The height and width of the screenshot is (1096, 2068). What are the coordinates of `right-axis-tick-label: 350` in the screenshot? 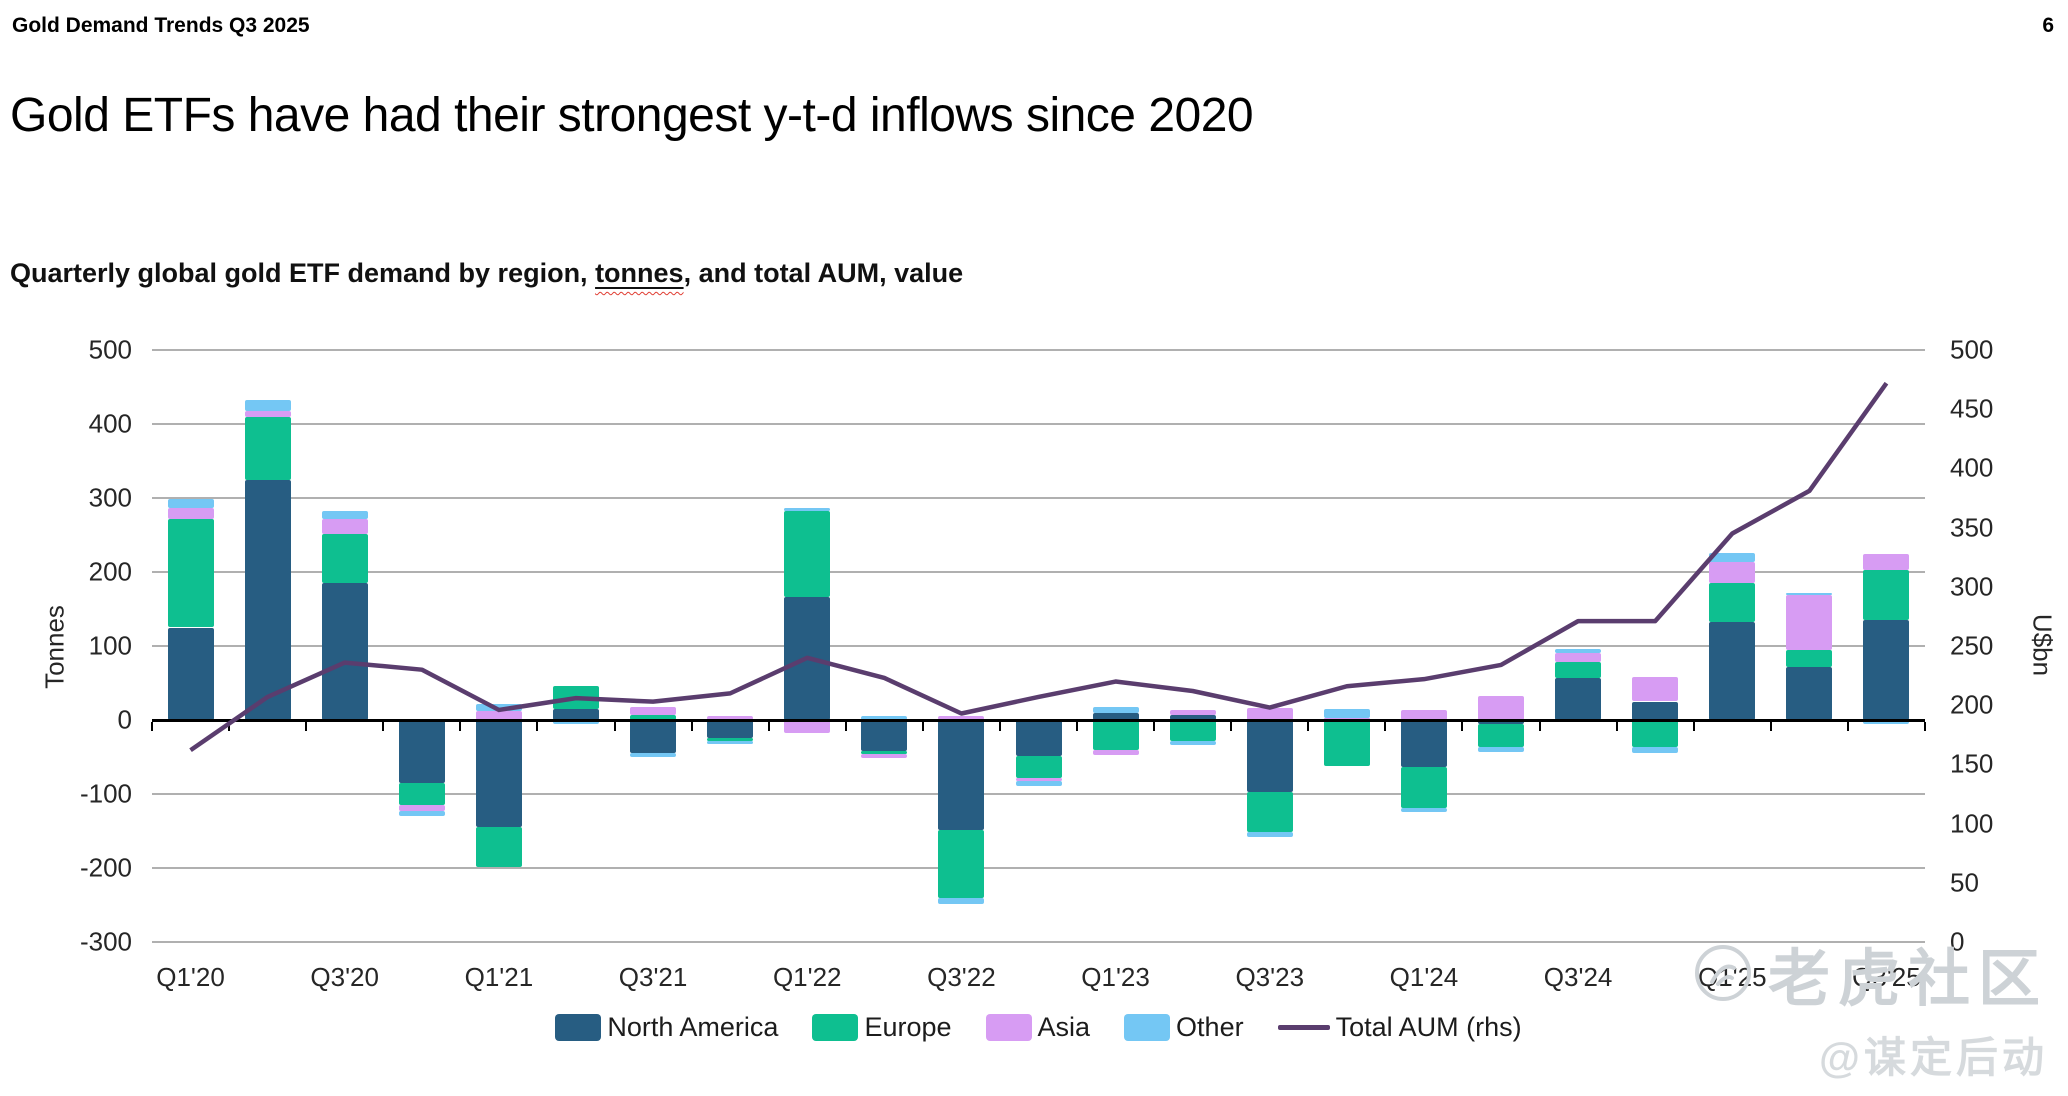 It's located at (1972, 527).